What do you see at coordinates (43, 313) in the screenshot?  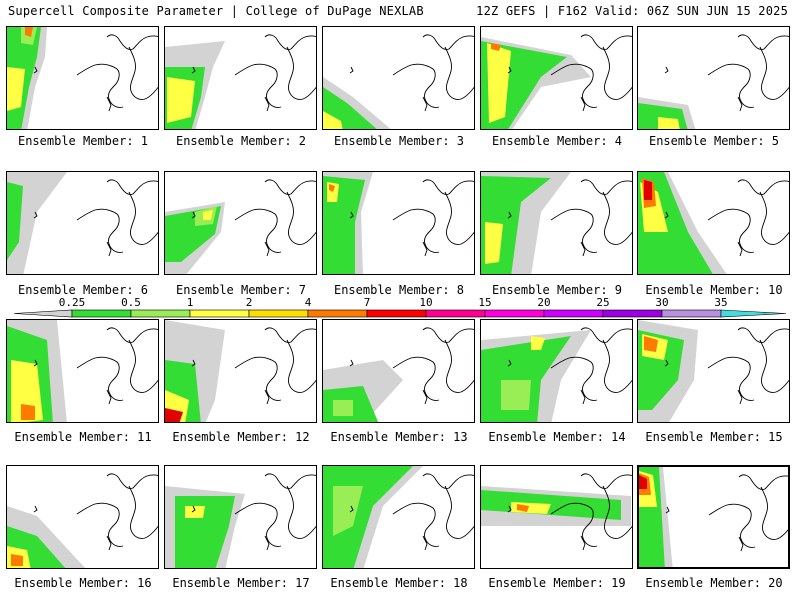 I see `colorbar-arrow-left` at bounding box center [43, 313].